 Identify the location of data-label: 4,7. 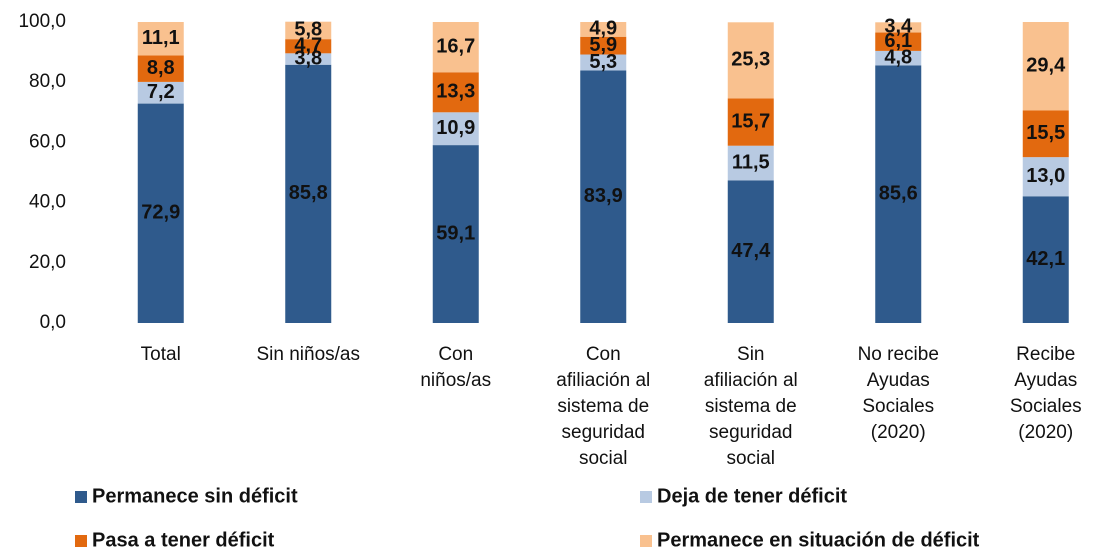
(308, 46).